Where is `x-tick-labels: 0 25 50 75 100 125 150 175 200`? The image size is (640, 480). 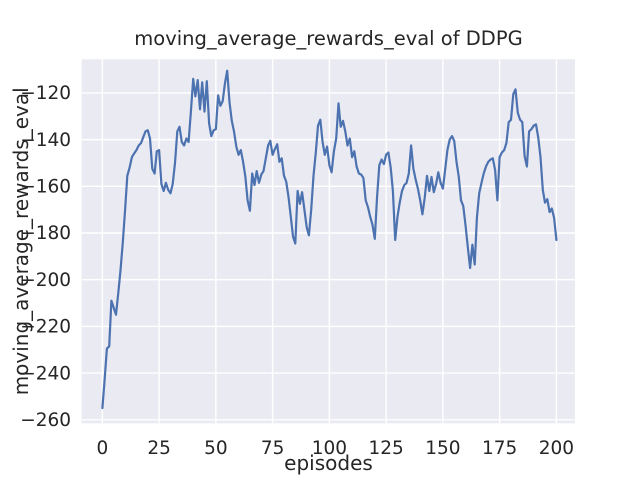
x-tick-labels: 0 25 50 75 100 125 150 175 200 is located at coordinates (335, 448).